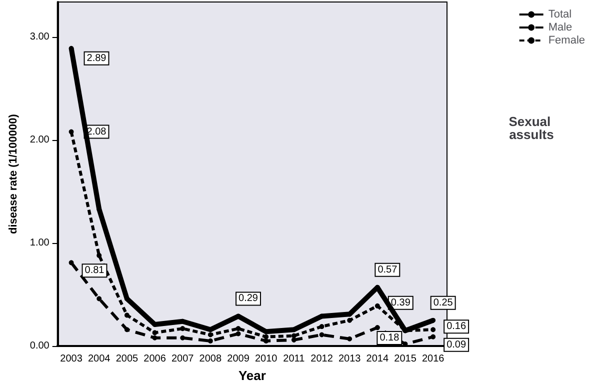 The width and height of the screenshot is (600, 387). I want to click on x-tick-label: 2015, so click(405, 359).